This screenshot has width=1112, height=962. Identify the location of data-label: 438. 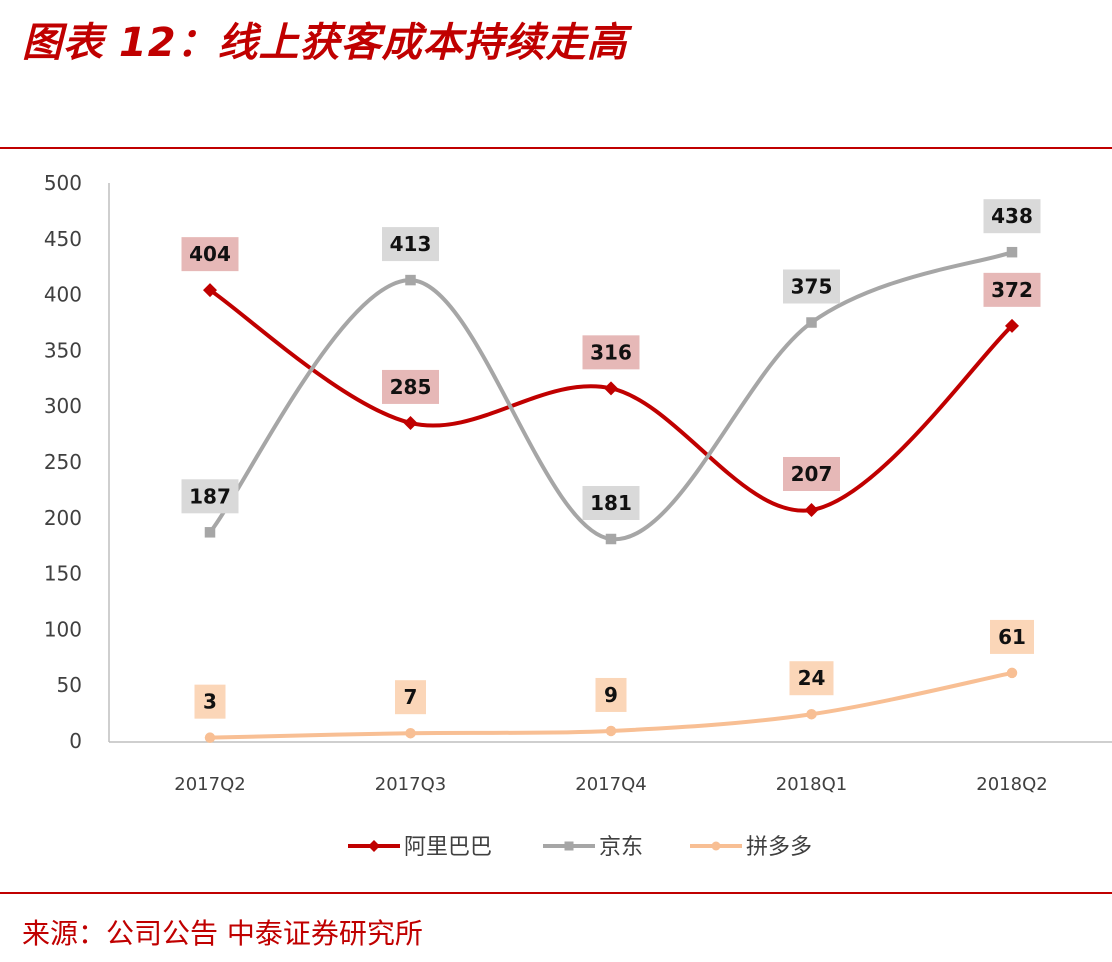
(1012, 216).